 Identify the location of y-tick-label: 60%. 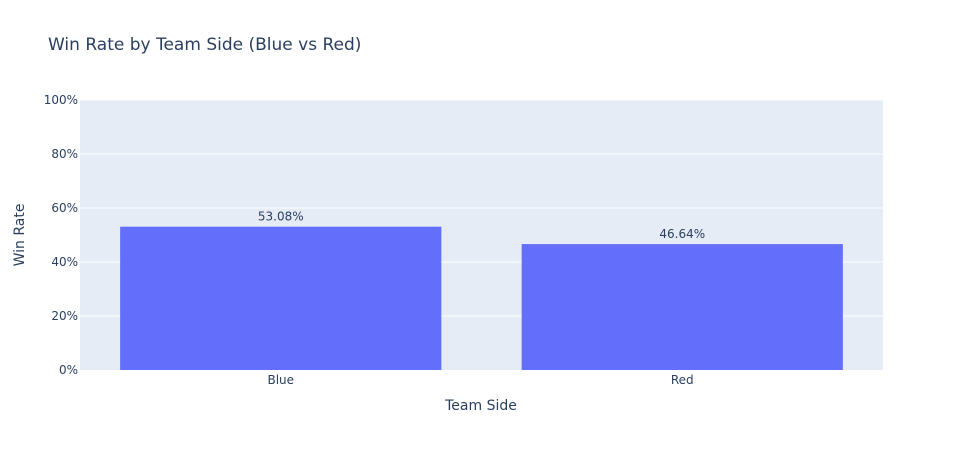
(64, 208).